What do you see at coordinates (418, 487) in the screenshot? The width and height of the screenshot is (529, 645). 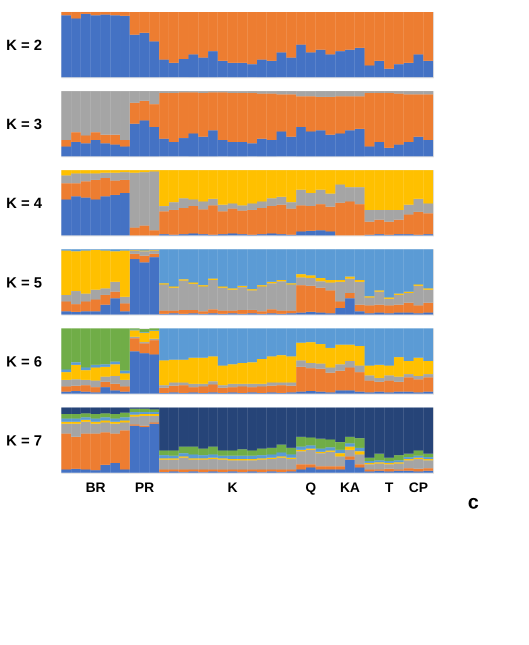 I see `x-tick-label: CP` at bounding box center [418, 487].